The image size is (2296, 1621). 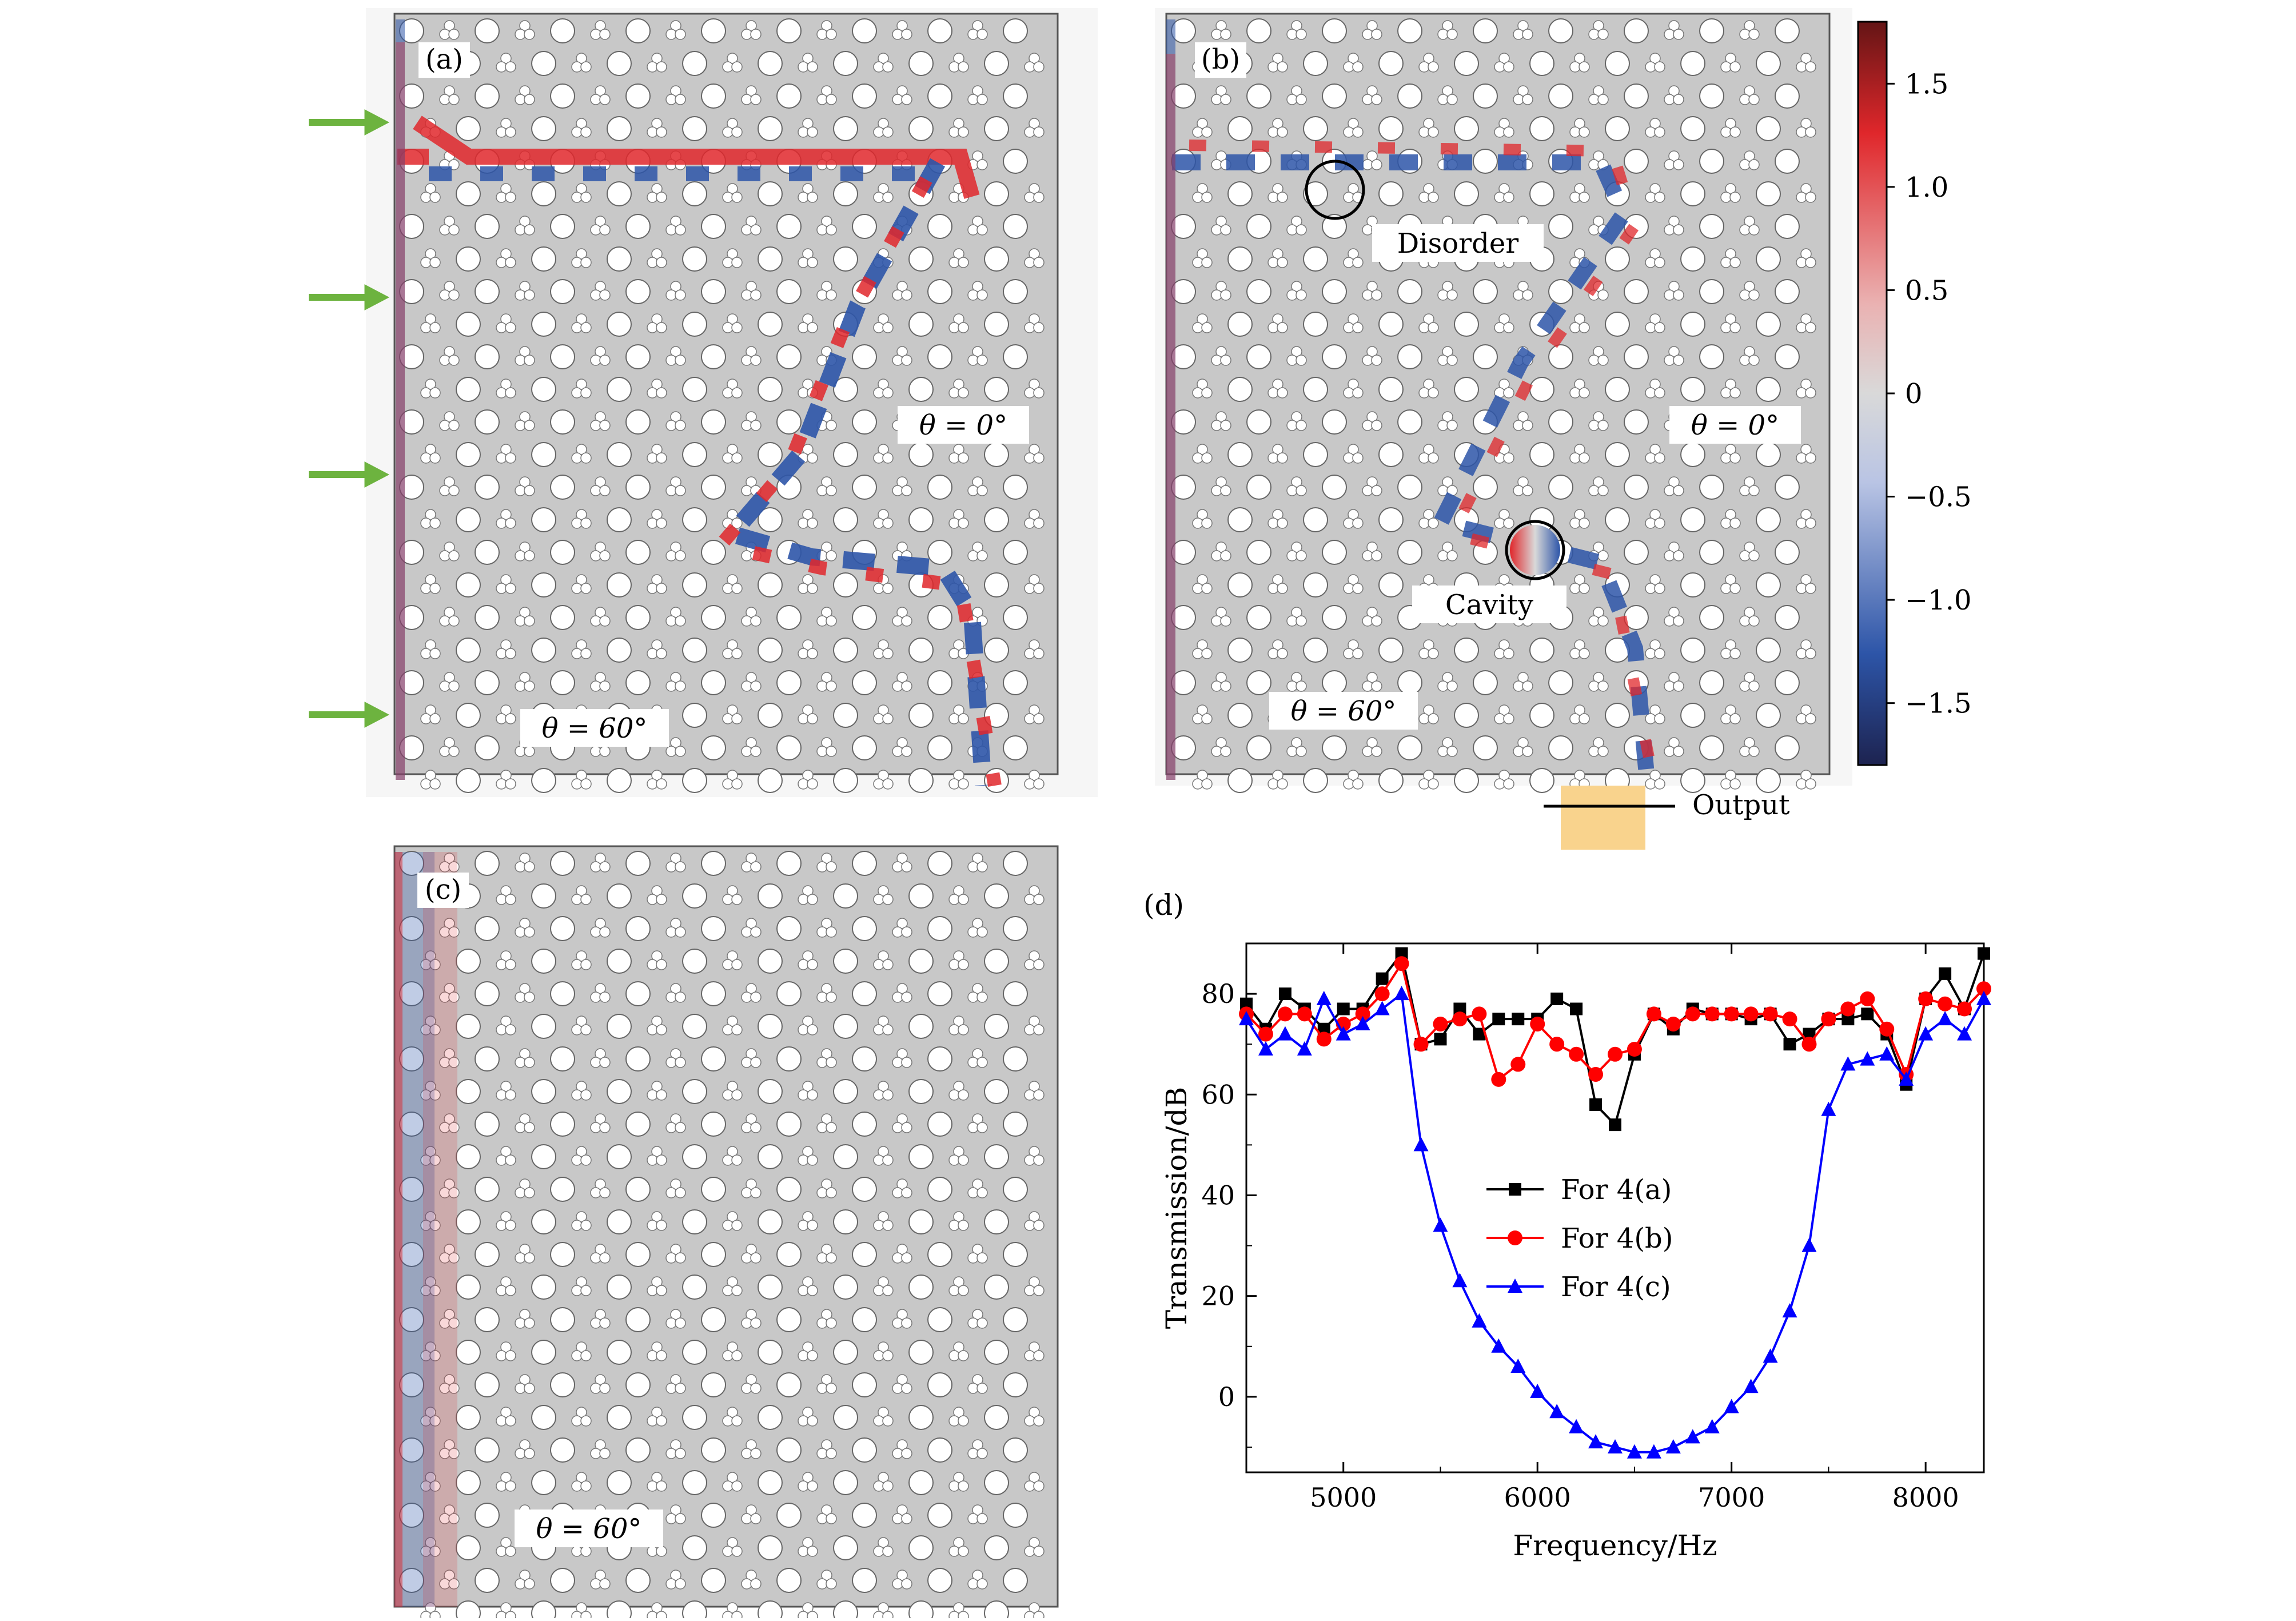 I want to click on panel-a-angle-left-label: θ = 60°, so click(x=595, y=728).